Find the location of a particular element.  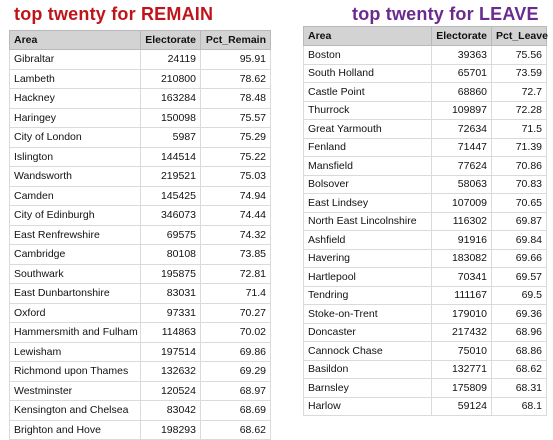

cell-pct: 68.97 is located at coordinates (235, 391).